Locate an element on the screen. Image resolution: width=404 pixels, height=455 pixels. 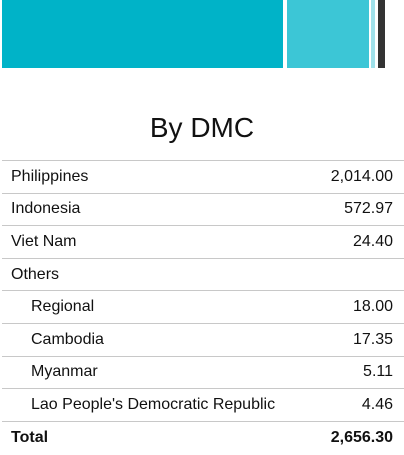
row-value: 18.00 is located at coordinates (372, 307).